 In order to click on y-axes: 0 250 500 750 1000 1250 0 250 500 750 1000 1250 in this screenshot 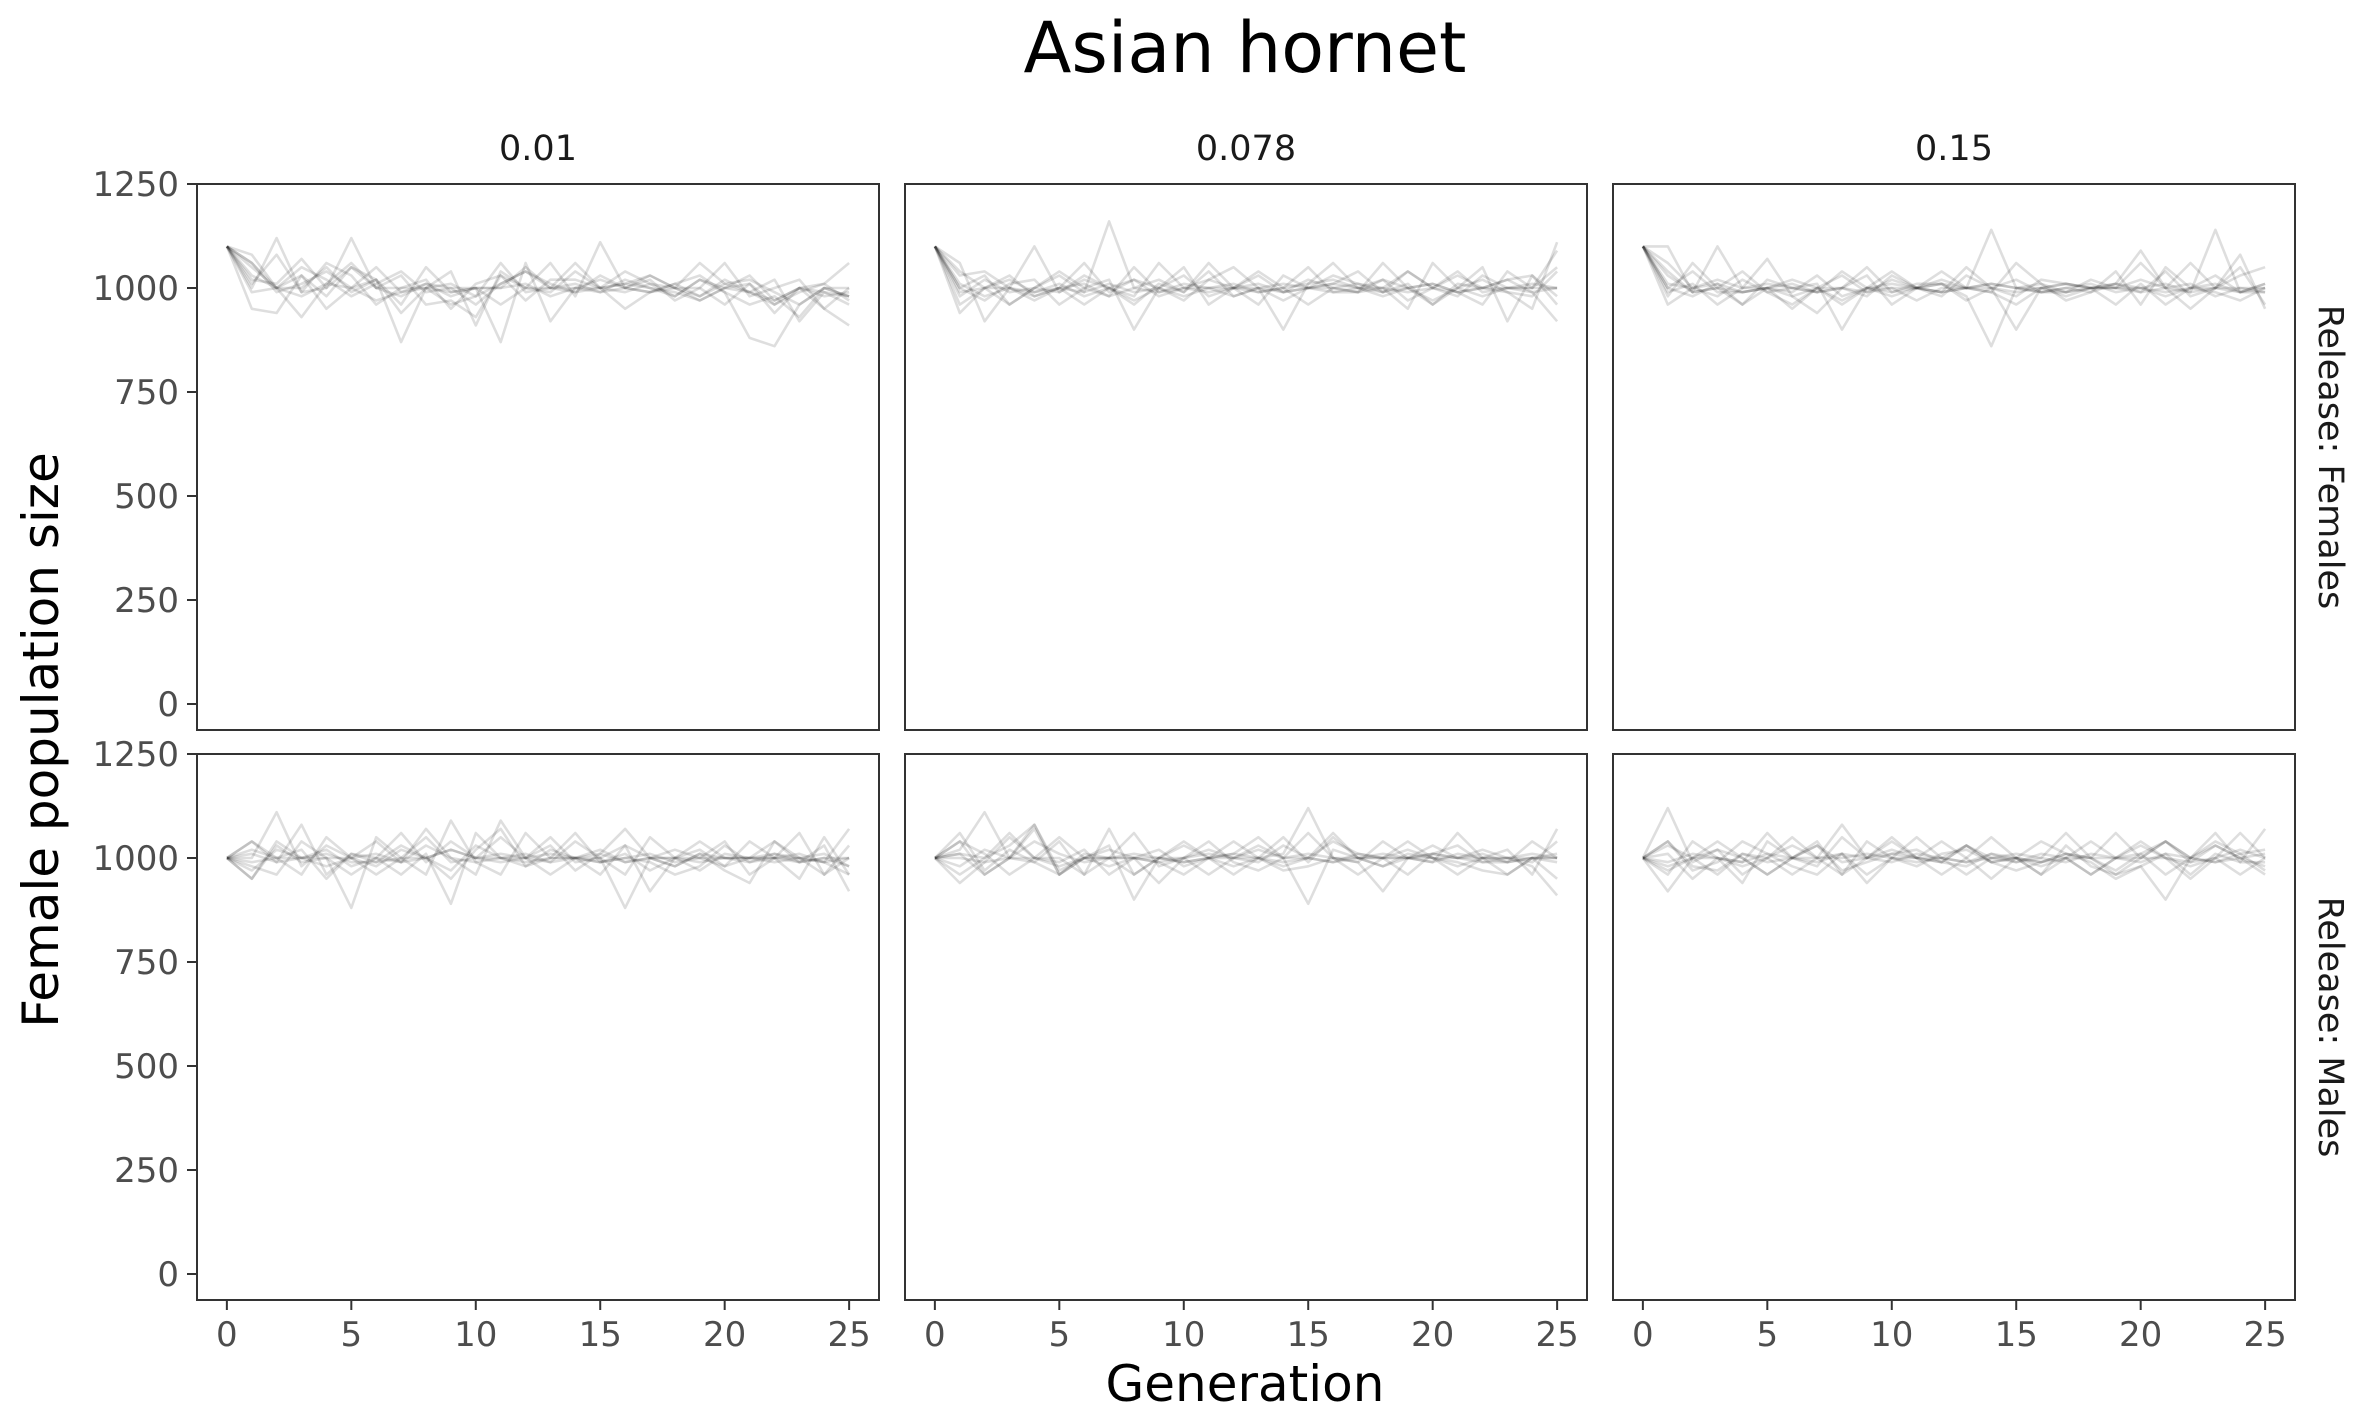, I will do `click(144, 730)`.